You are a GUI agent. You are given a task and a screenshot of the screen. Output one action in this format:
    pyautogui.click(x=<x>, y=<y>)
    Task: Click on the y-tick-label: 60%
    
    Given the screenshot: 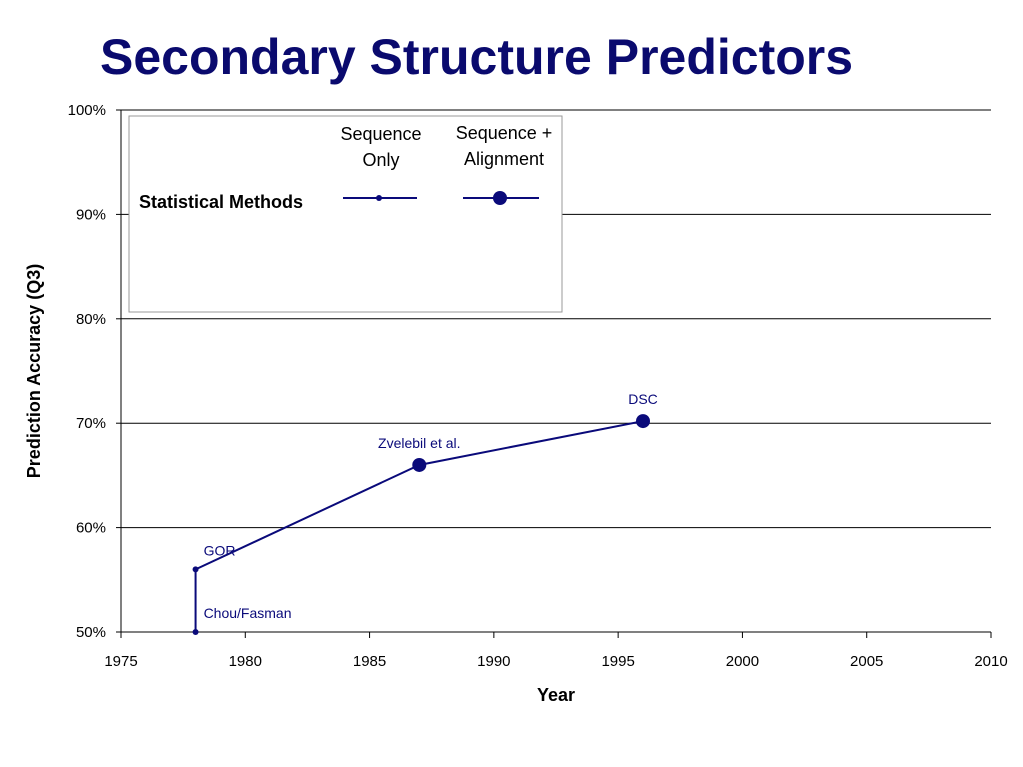 What is the action you would take?
    pyautogui.click(x=91, y=528)
    